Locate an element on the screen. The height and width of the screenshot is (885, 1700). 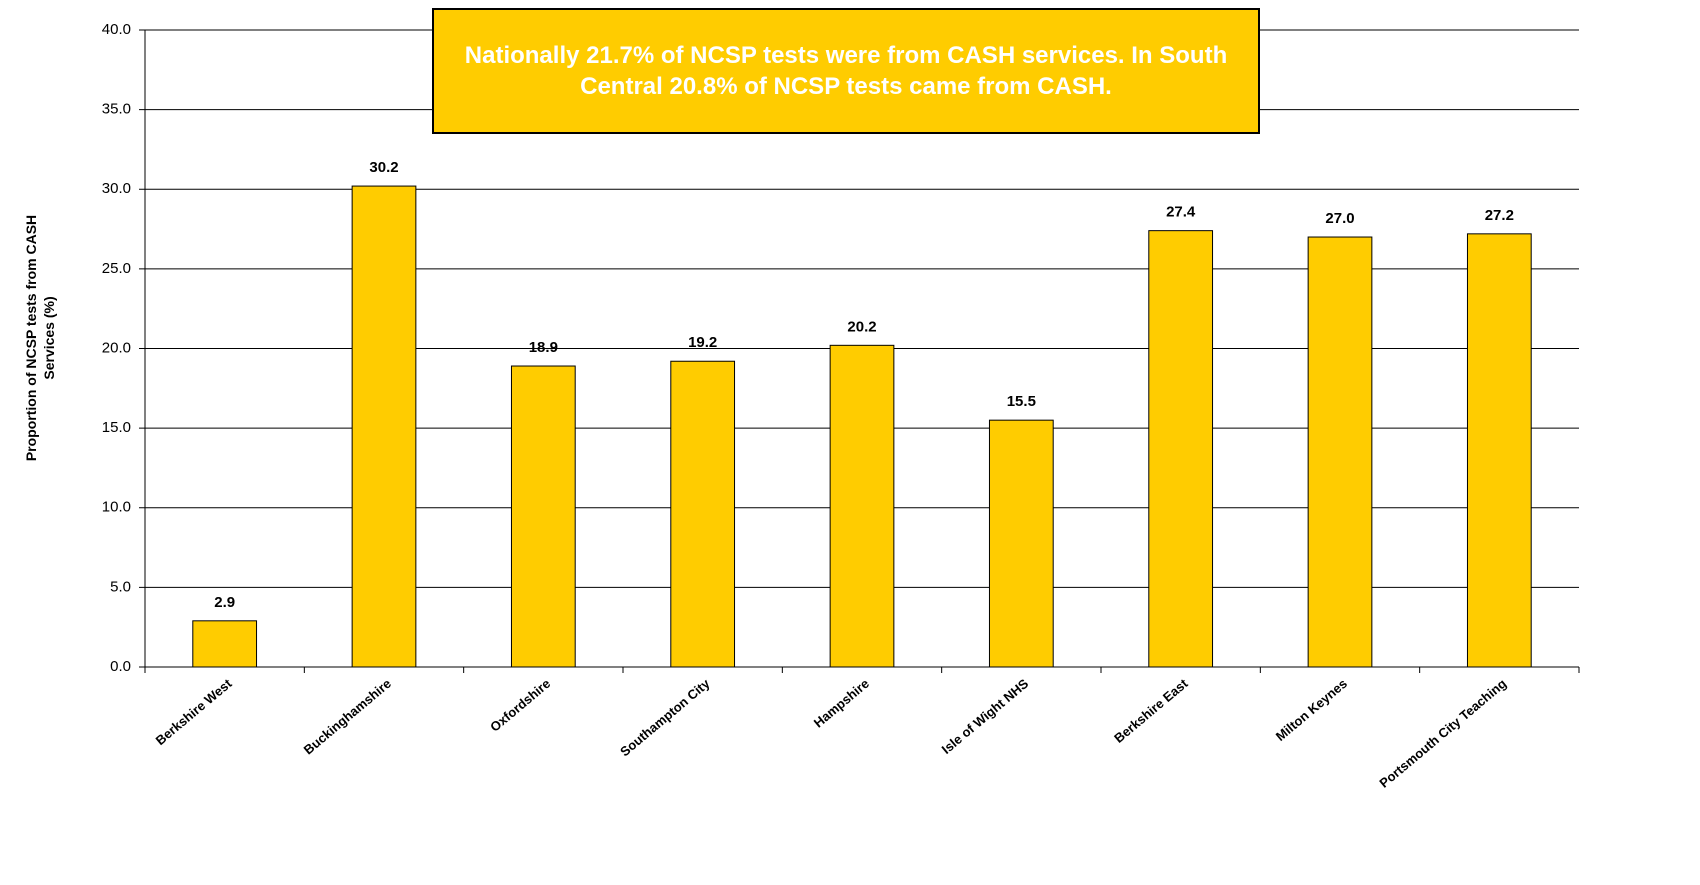
x-tick-label: Portsmouth City Teaching is located at coordinates (1442, 733).